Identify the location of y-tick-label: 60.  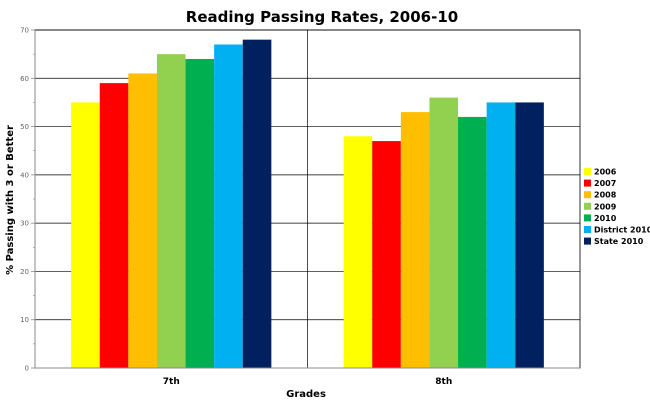
(24, 79).